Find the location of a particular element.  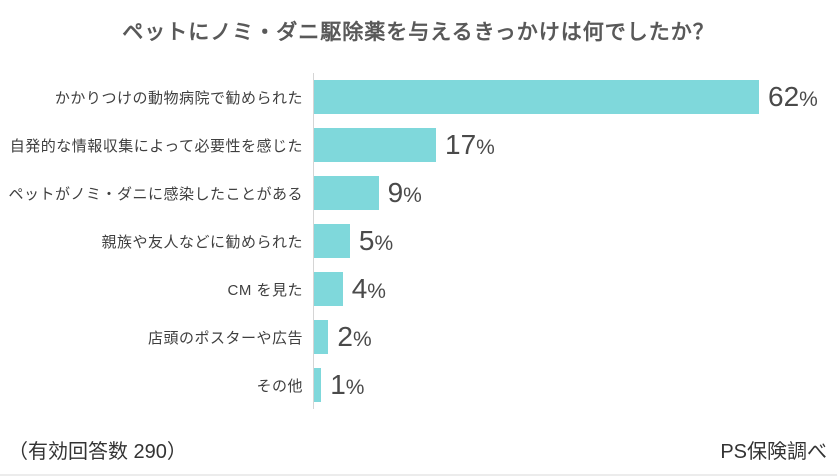

chart-row: 店頭のポスターや広告 2% is located at coordinates (418, 337).